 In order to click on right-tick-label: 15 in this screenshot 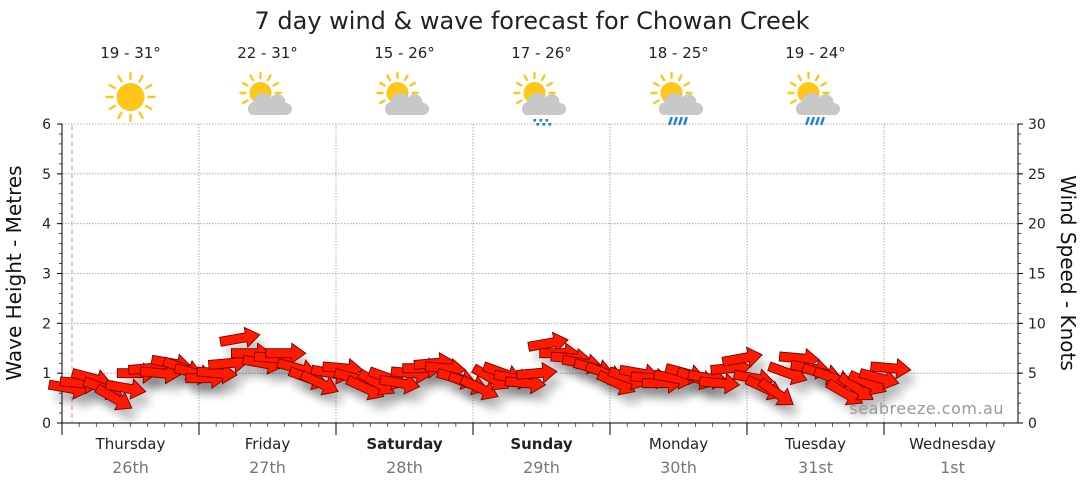, I will do `click(1037, 275)`.